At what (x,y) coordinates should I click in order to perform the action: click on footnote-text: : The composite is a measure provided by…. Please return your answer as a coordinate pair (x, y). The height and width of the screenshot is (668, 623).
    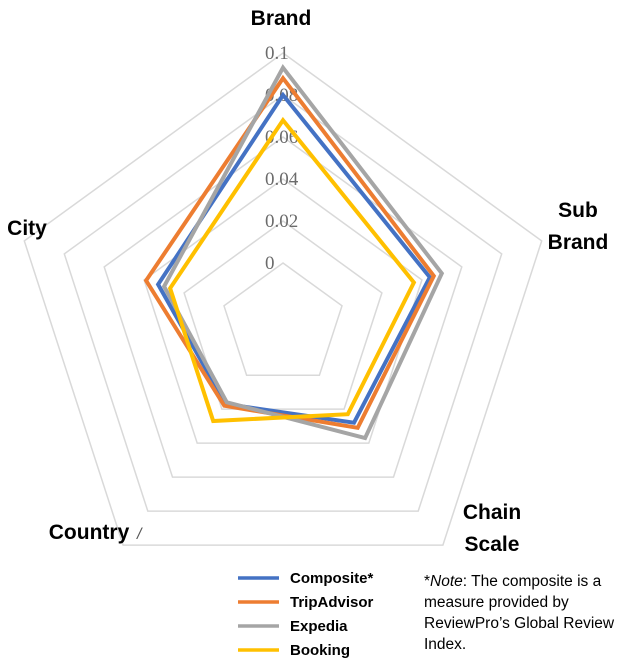
    Looking at the image, I should click on (519, 613).